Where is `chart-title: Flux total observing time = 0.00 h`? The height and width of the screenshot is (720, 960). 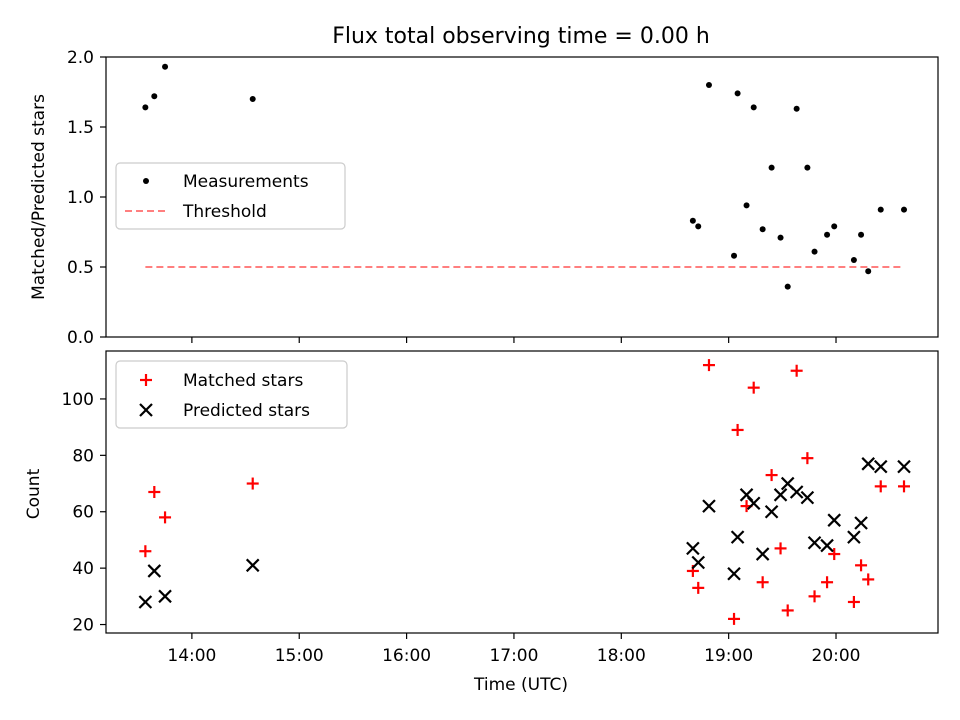 chart-title: Flux total observing time = 0.00 h is located at coordinates (521, 36).